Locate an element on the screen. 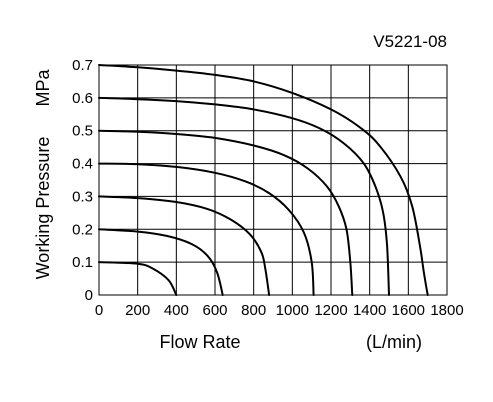 Image resolution: width=493 pixels, height=402 pixels. x-tick-label: 200 is located at coordinates (137, 310).